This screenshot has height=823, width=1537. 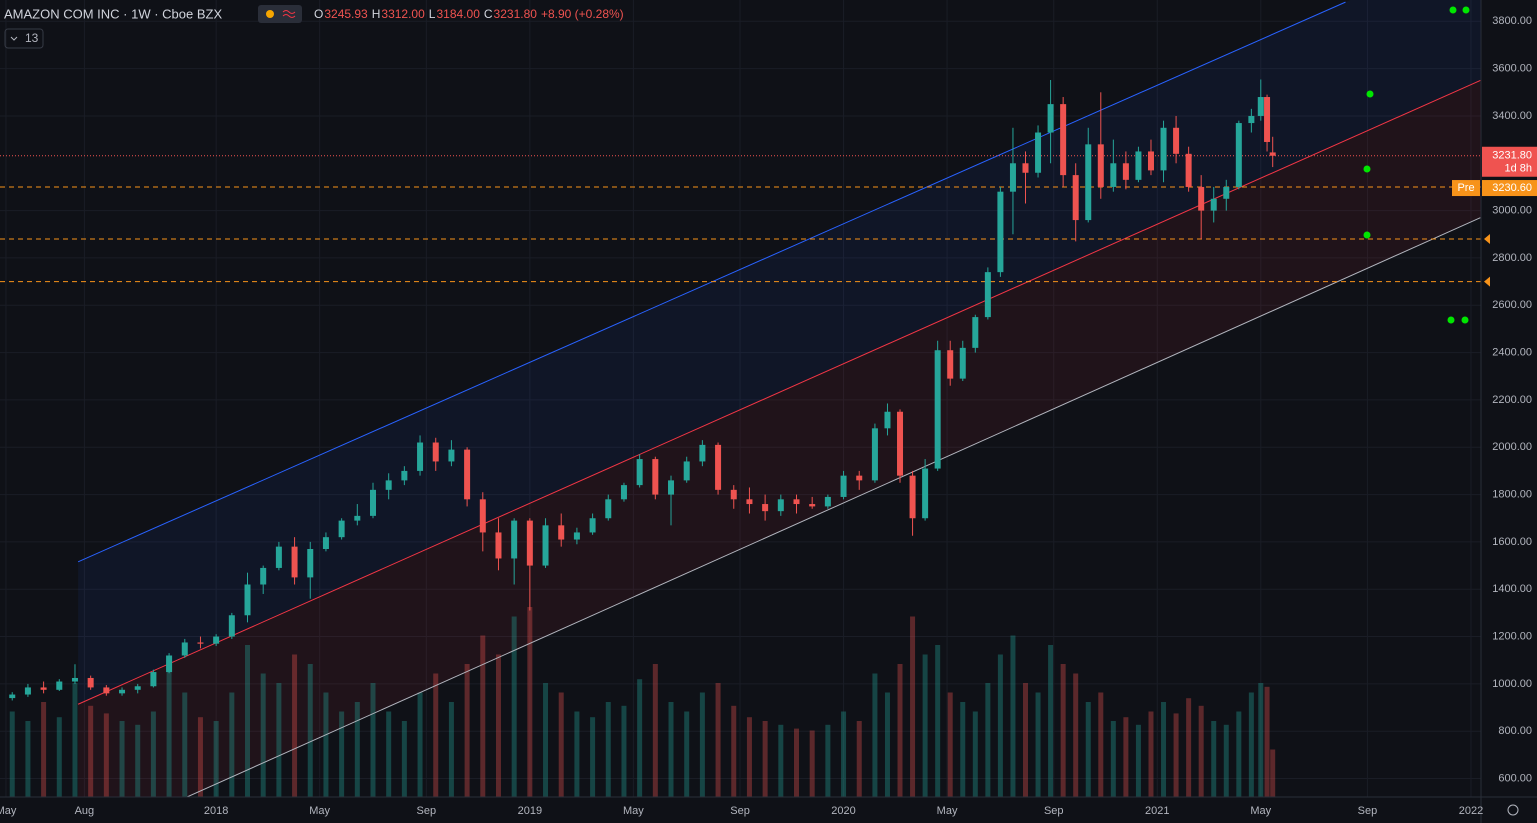 I want to click on ohlc-value: 3312.00, so click(x=403, y=14).